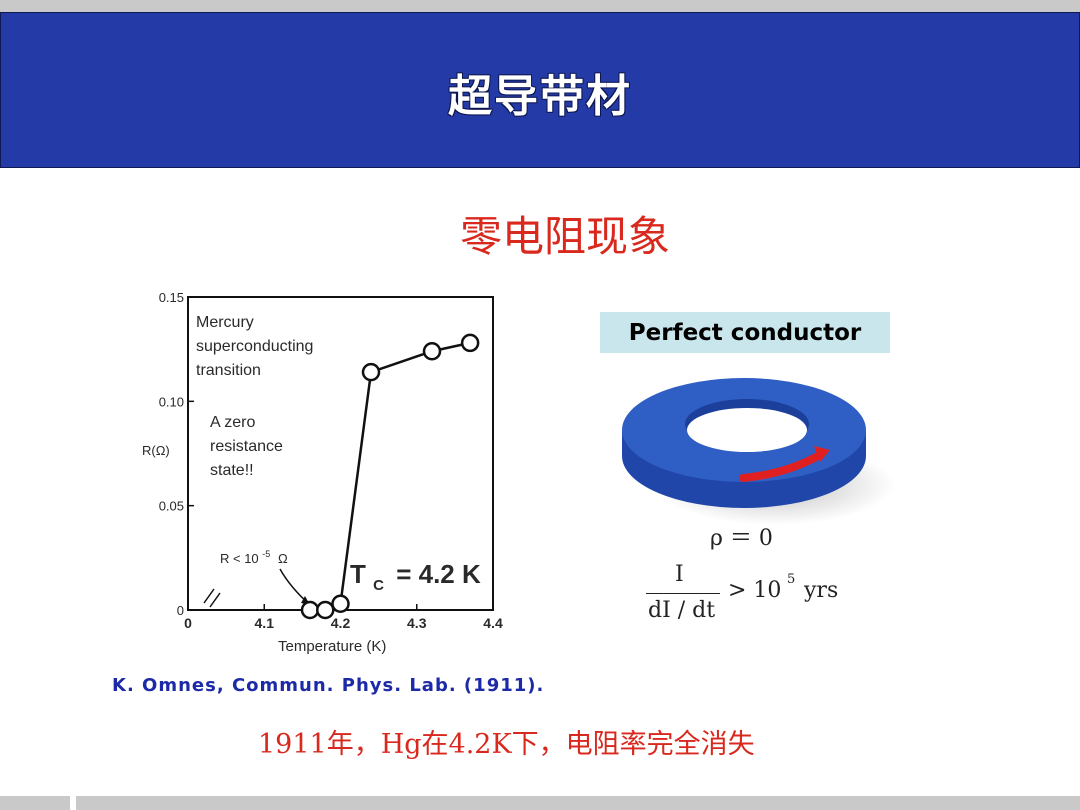  Describe the element at coordinates (417, 623) in the screenshot. I see `x-tick-label: 4.3` at that location.